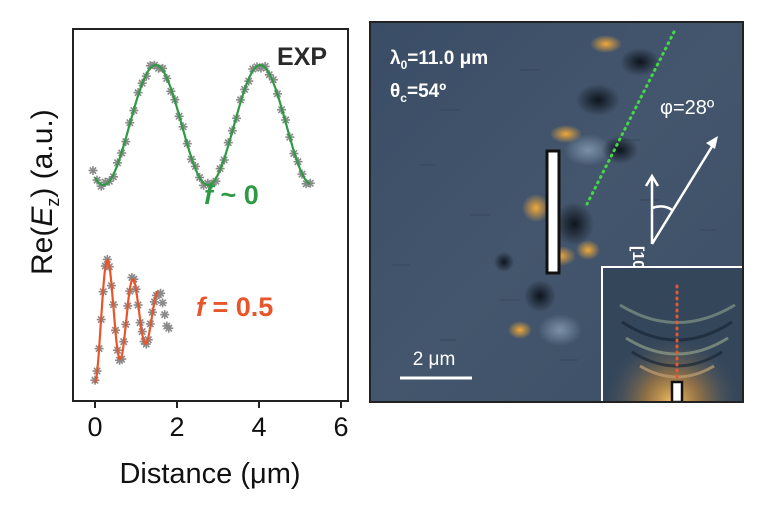  What do you see at coordinates (403, 98) in the screenshot?
I see `angle-sub: c` at bounding box center [403, 98].